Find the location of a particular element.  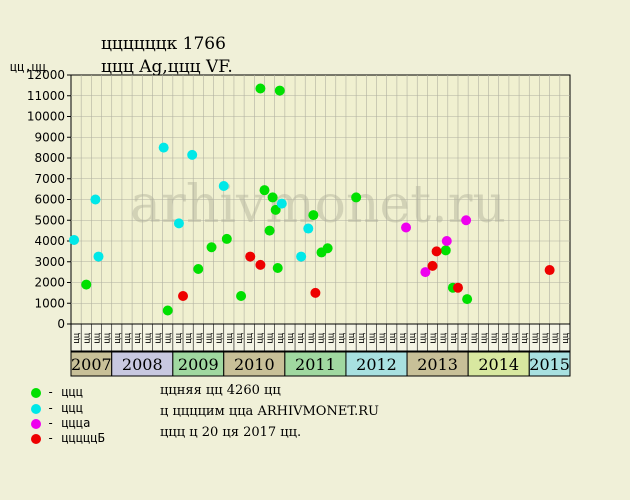

y-tick-label: 5000 is located at coordinates (49, 220).